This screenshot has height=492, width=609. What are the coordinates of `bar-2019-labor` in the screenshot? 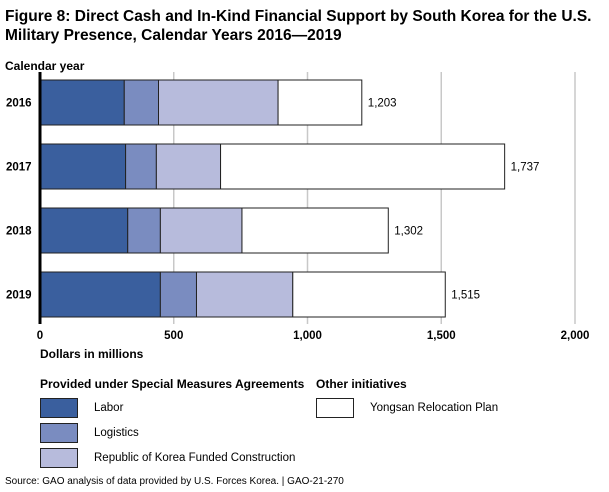 It's located at (100, 294).